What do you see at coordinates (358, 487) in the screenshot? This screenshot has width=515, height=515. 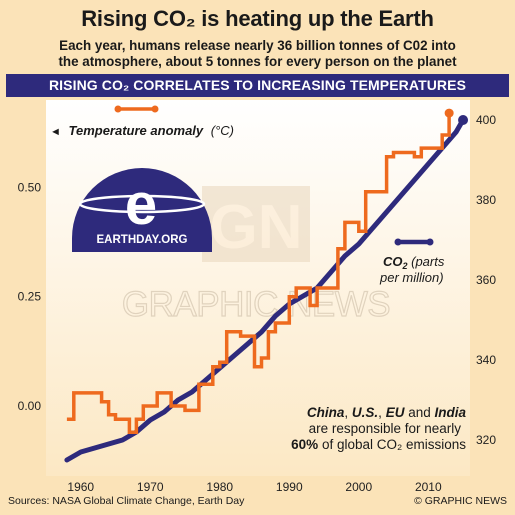 I see `x-tick-label: 2000` at bounding box center [358, 487].